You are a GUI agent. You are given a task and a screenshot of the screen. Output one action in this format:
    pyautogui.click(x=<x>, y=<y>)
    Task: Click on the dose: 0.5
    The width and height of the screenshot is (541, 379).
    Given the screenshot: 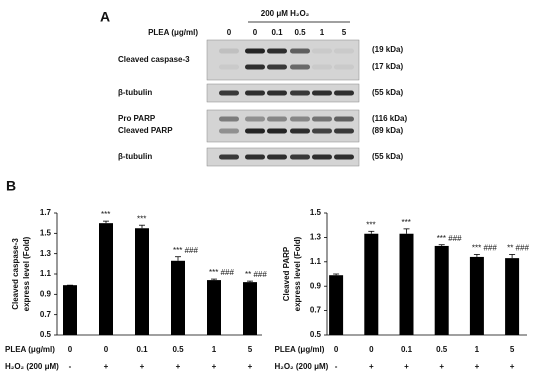 What is the action you would take?
    pyautogui.click(x=300, y=32)
    